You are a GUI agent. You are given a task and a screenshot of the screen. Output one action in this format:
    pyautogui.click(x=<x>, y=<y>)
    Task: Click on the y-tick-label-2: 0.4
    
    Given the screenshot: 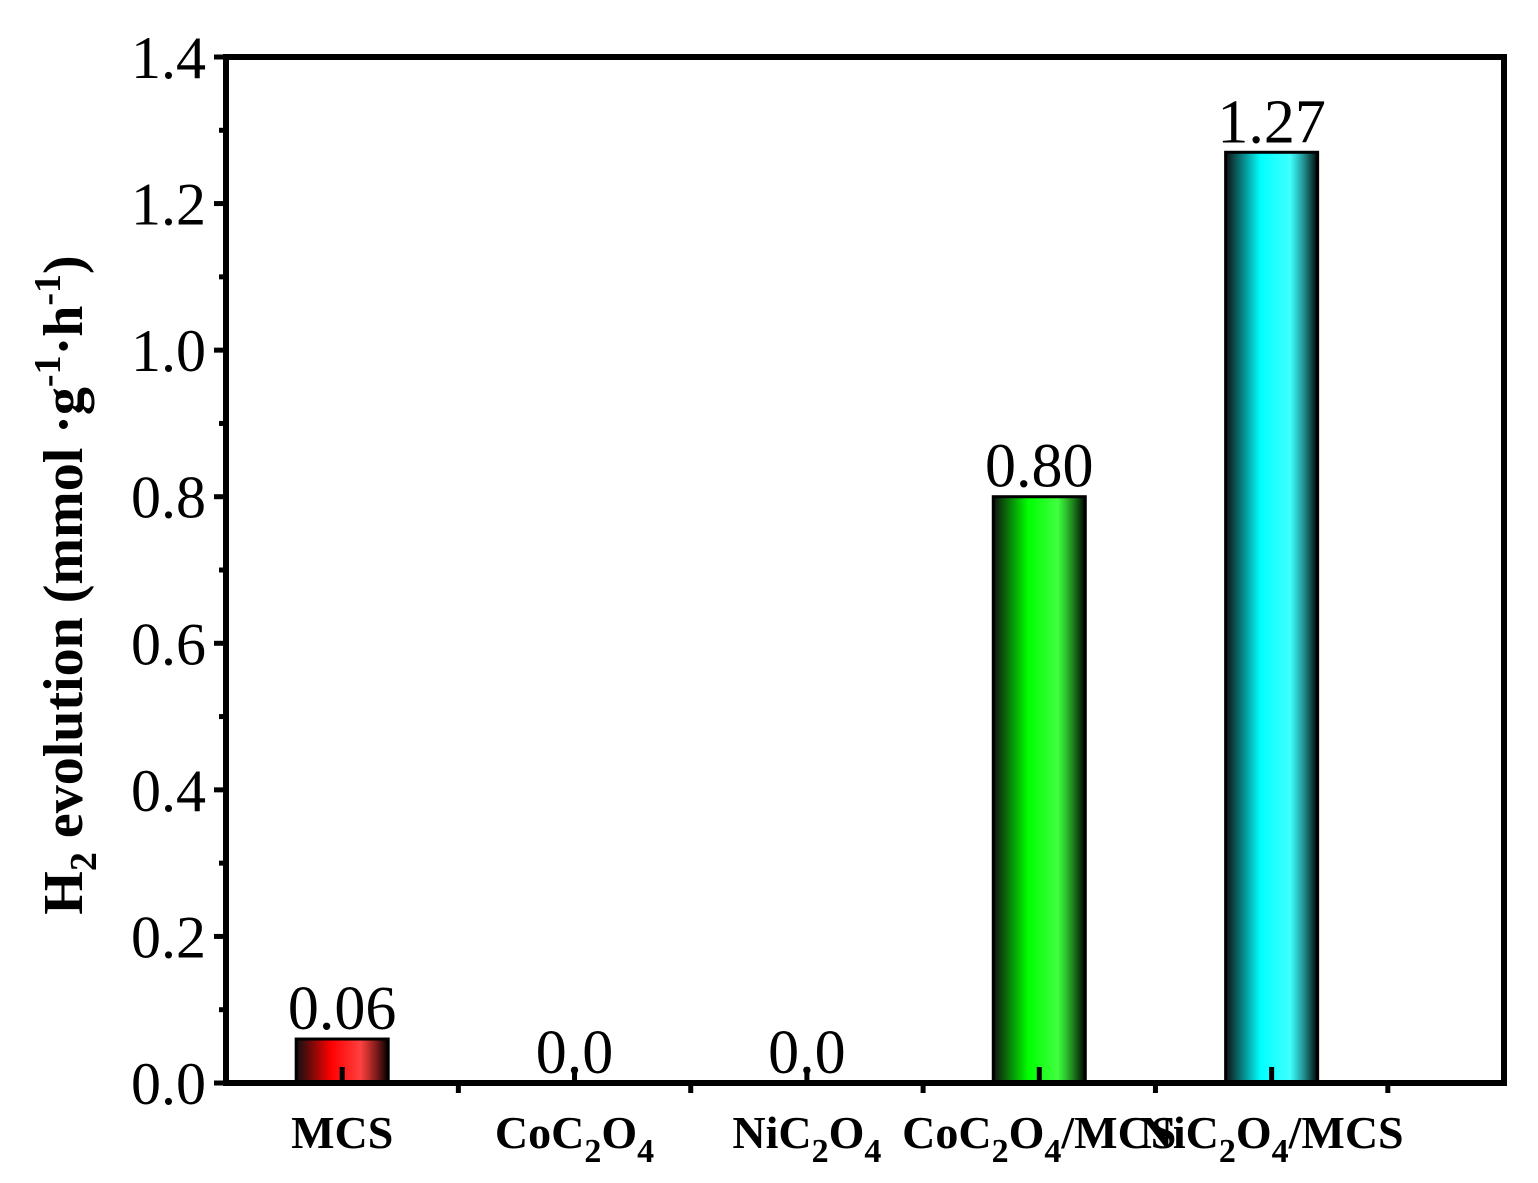 What is the action you would take?
    pyautogui.click(x=168, y=791)
    